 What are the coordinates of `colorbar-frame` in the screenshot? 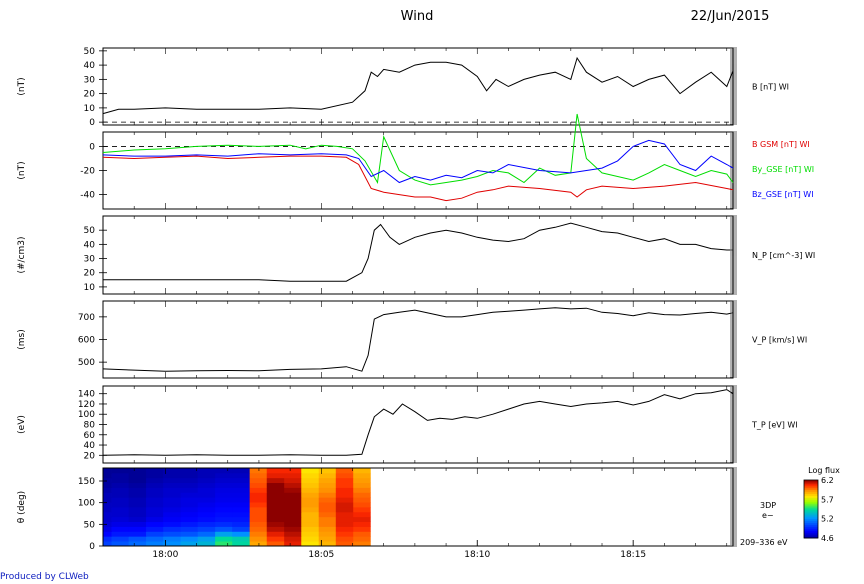 It's located at (811, 509).